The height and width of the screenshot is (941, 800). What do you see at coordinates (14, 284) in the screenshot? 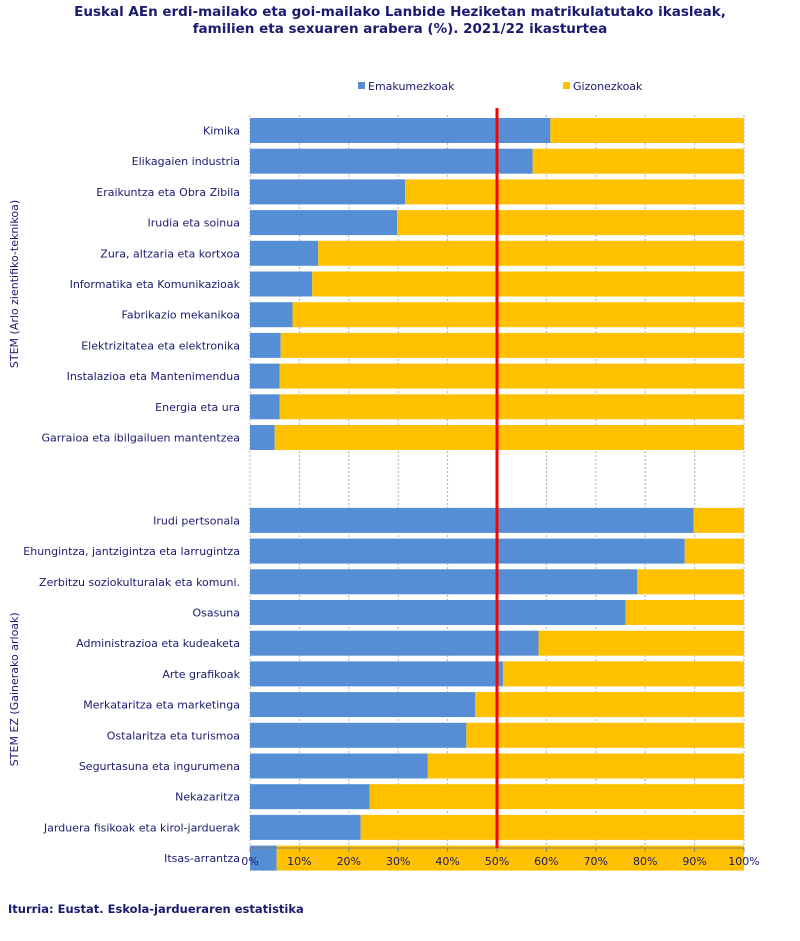
I see `group-label: STEM (Arlo zientifiko-teknikoa)` at bounding box center [14, 284].